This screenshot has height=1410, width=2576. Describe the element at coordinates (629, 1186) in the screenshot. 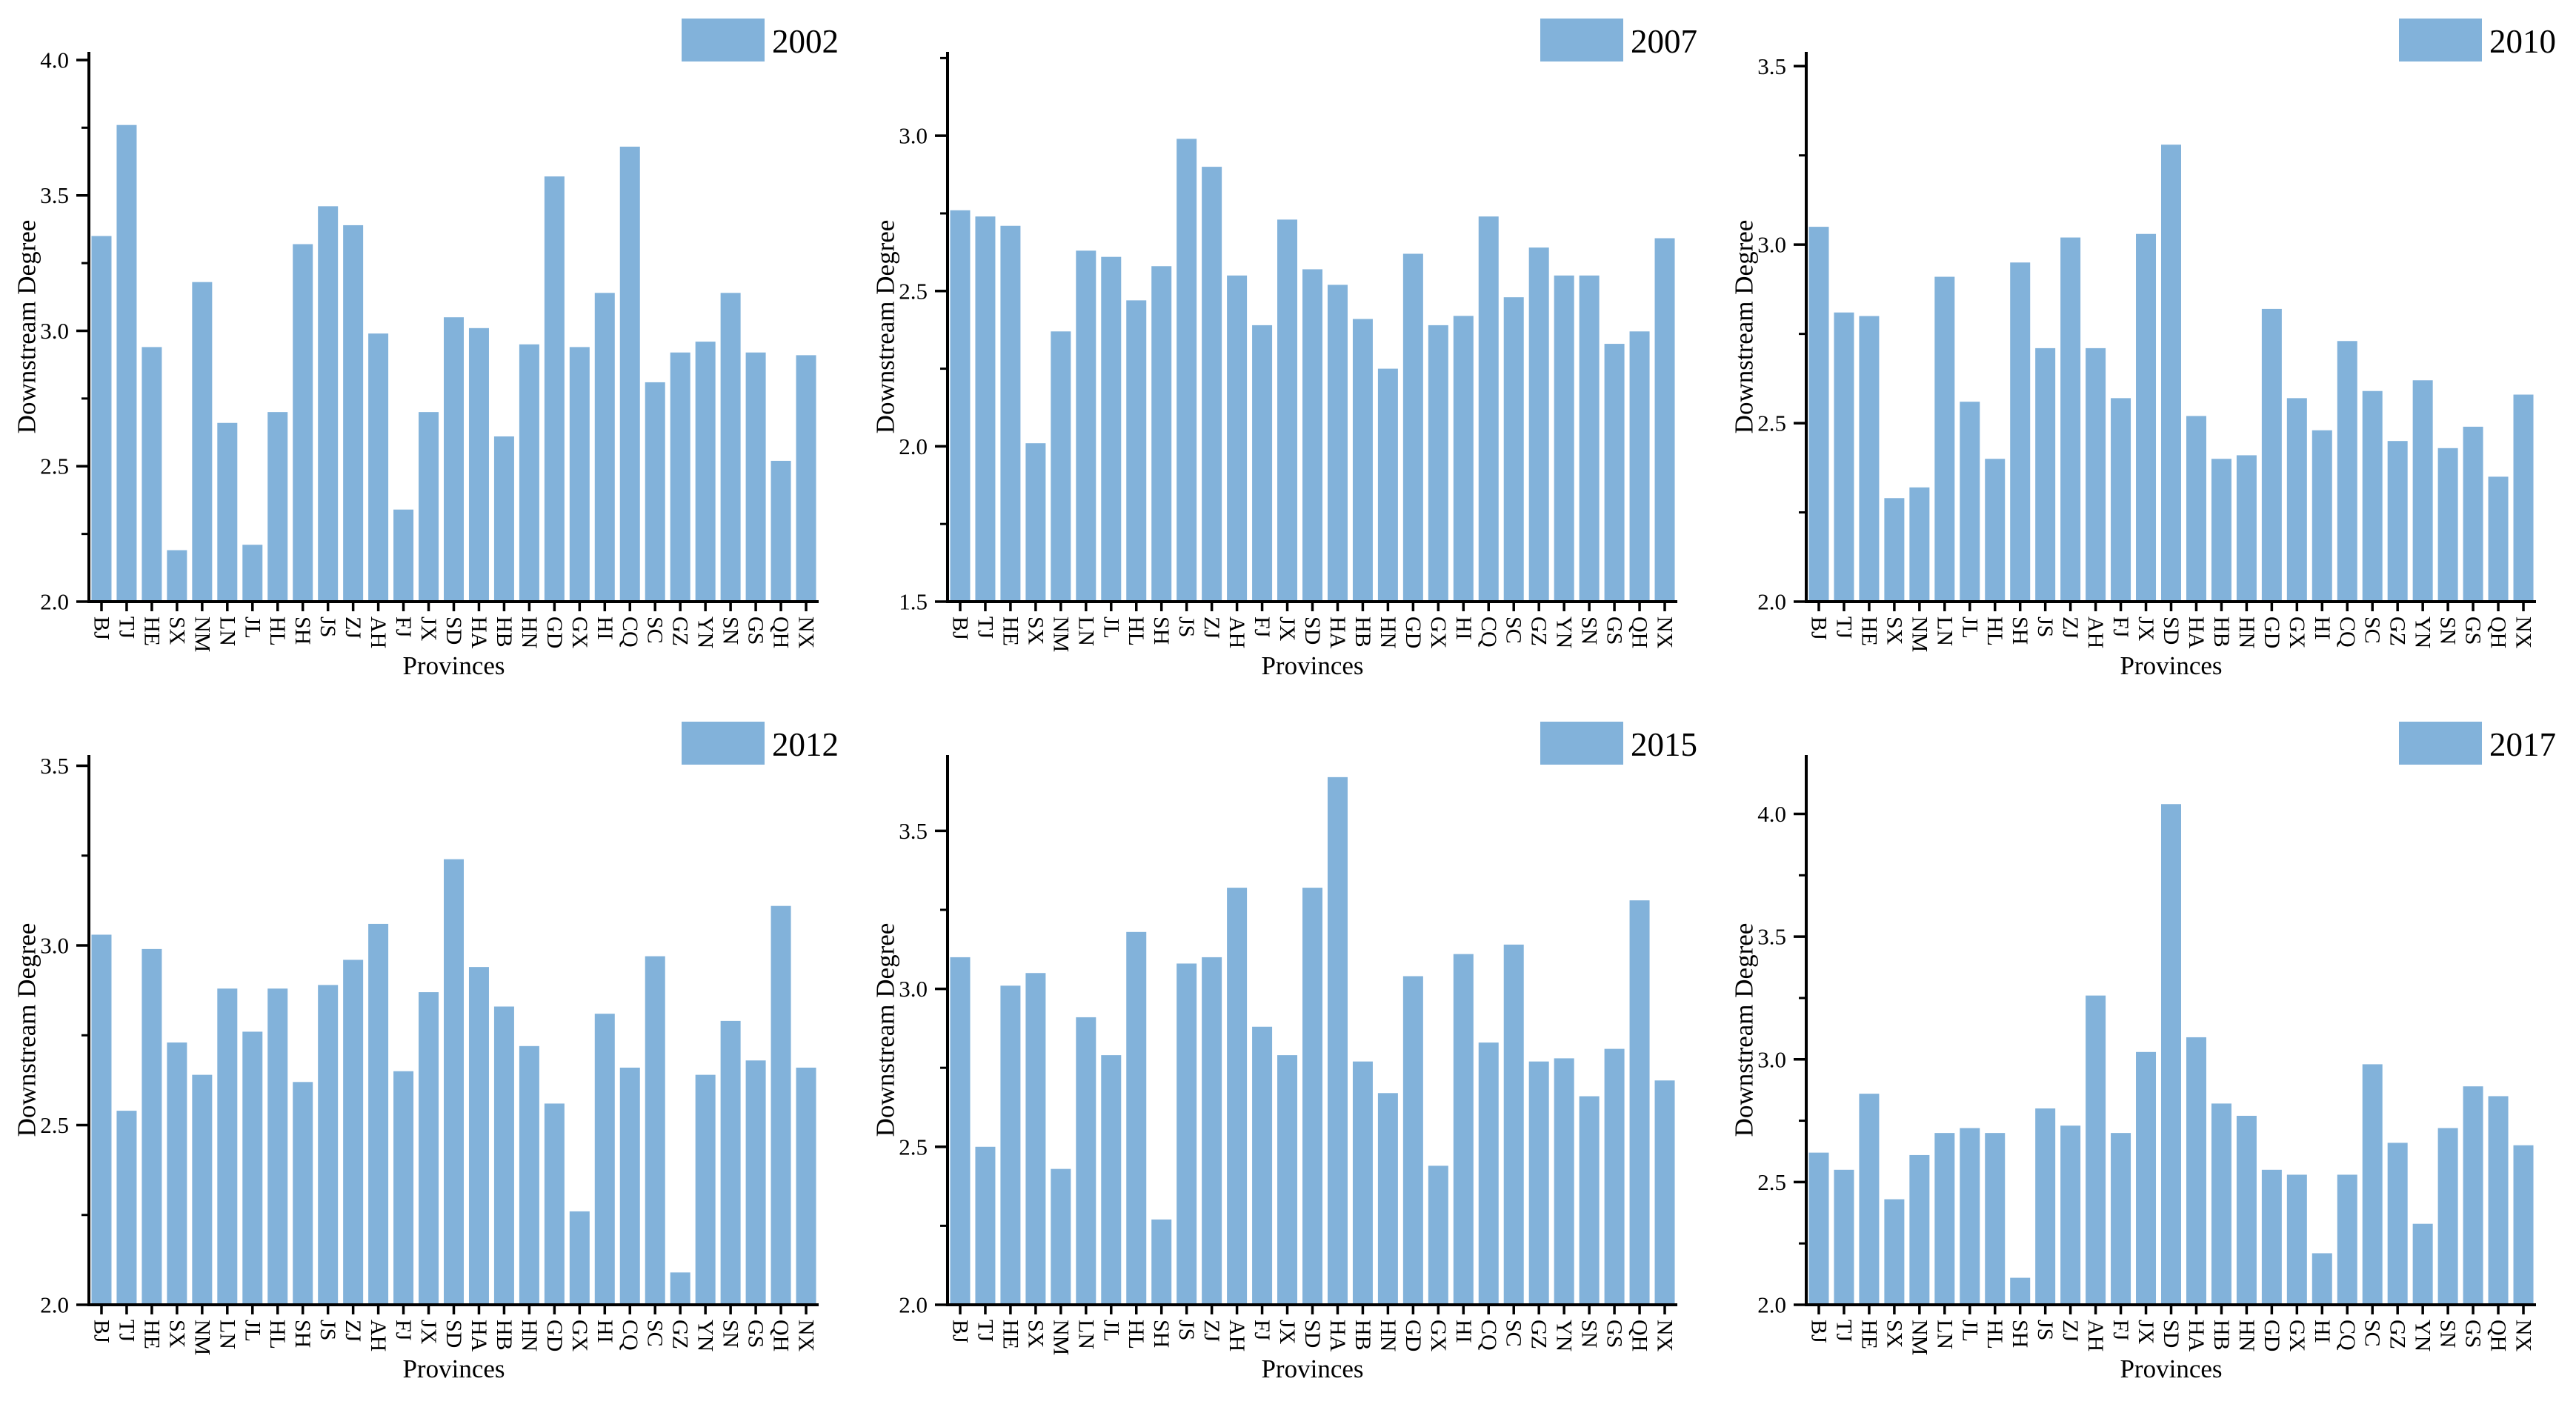

I see `bar-2012-CQ` at that location.